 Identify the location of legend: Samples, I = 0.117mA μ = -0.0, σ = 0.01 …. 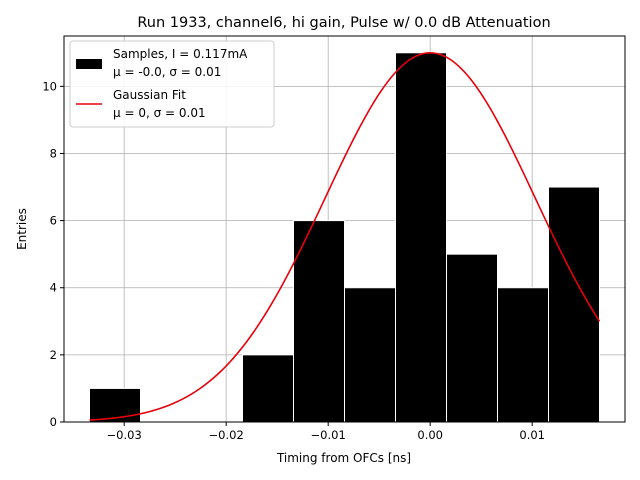
(172, 84).